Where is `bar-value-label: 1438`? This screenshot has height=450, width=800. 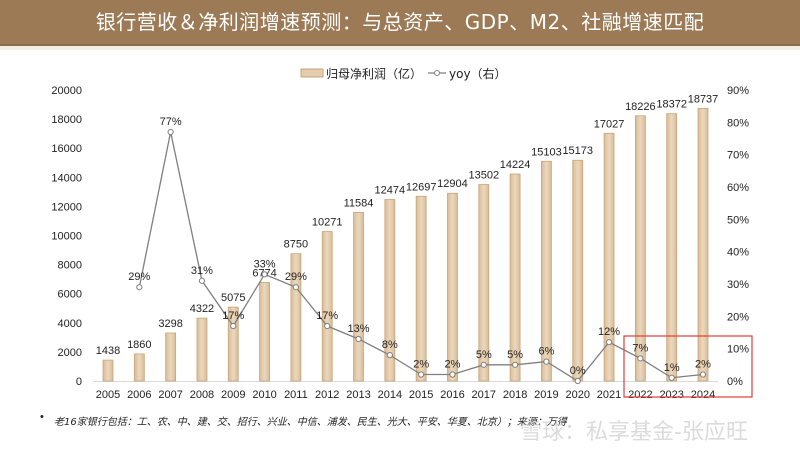
bar-value-label: 1438 is located at coordinates (108, 351).